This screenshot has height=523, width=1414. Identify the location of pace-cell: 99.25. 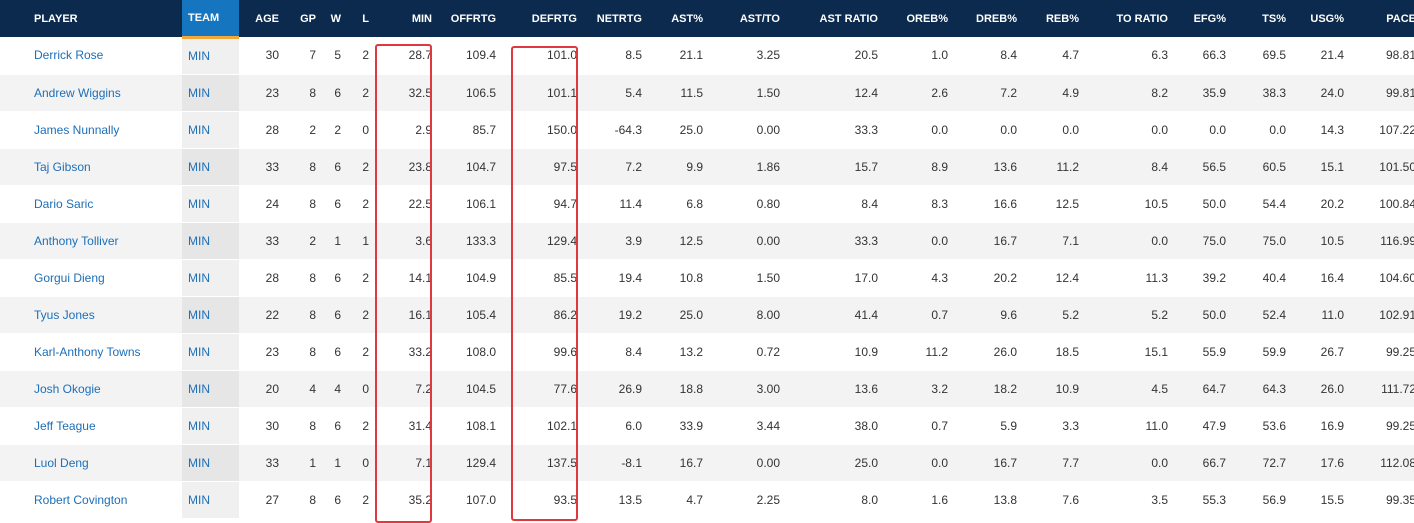
(1382, 352).